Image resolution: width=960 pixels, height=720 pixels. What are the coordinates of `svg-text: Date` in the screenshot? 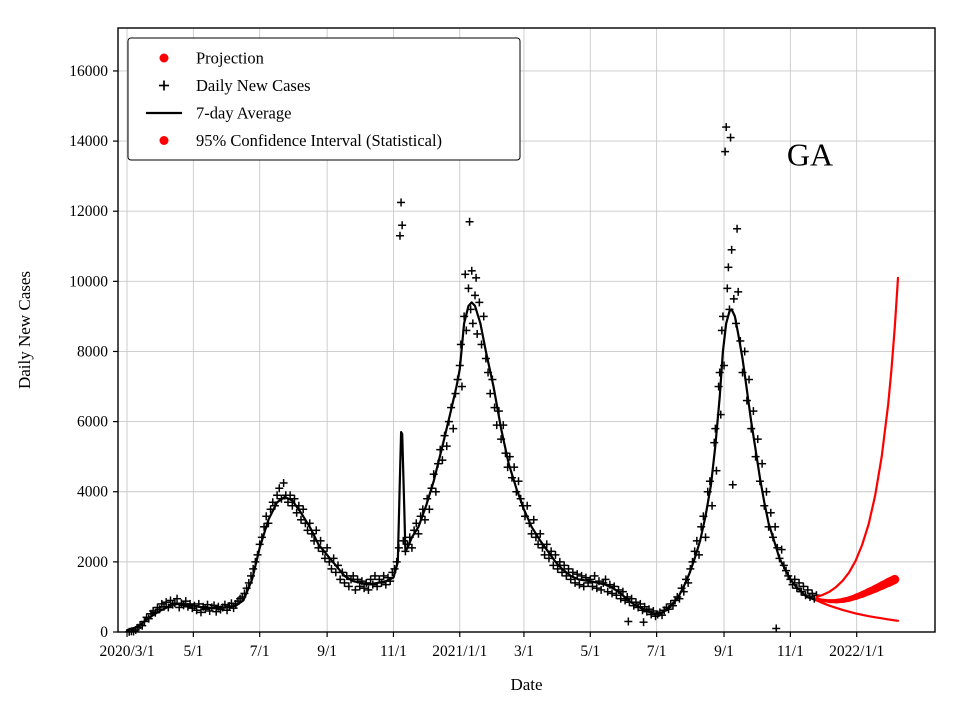 It's located at (526, 684).